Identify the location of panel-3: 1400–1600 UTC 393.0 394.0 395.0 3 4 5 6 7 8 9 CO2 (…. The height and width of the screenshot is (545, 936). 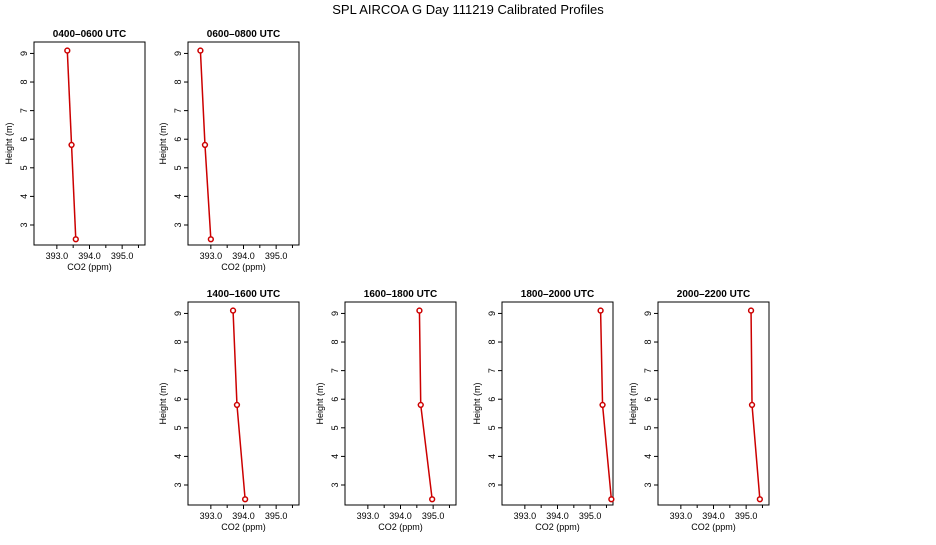
(229, 410).